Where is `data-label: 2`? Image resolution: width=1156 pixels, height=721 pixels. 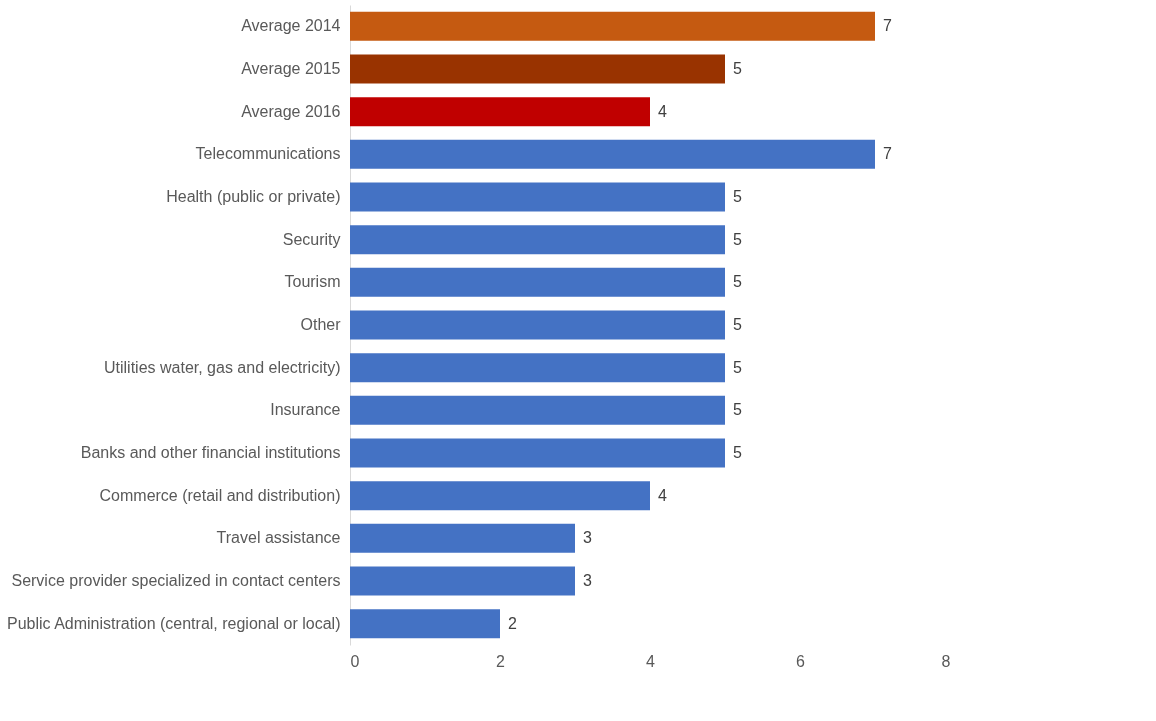
data-label: 2 is located at coordinates (512, 623).